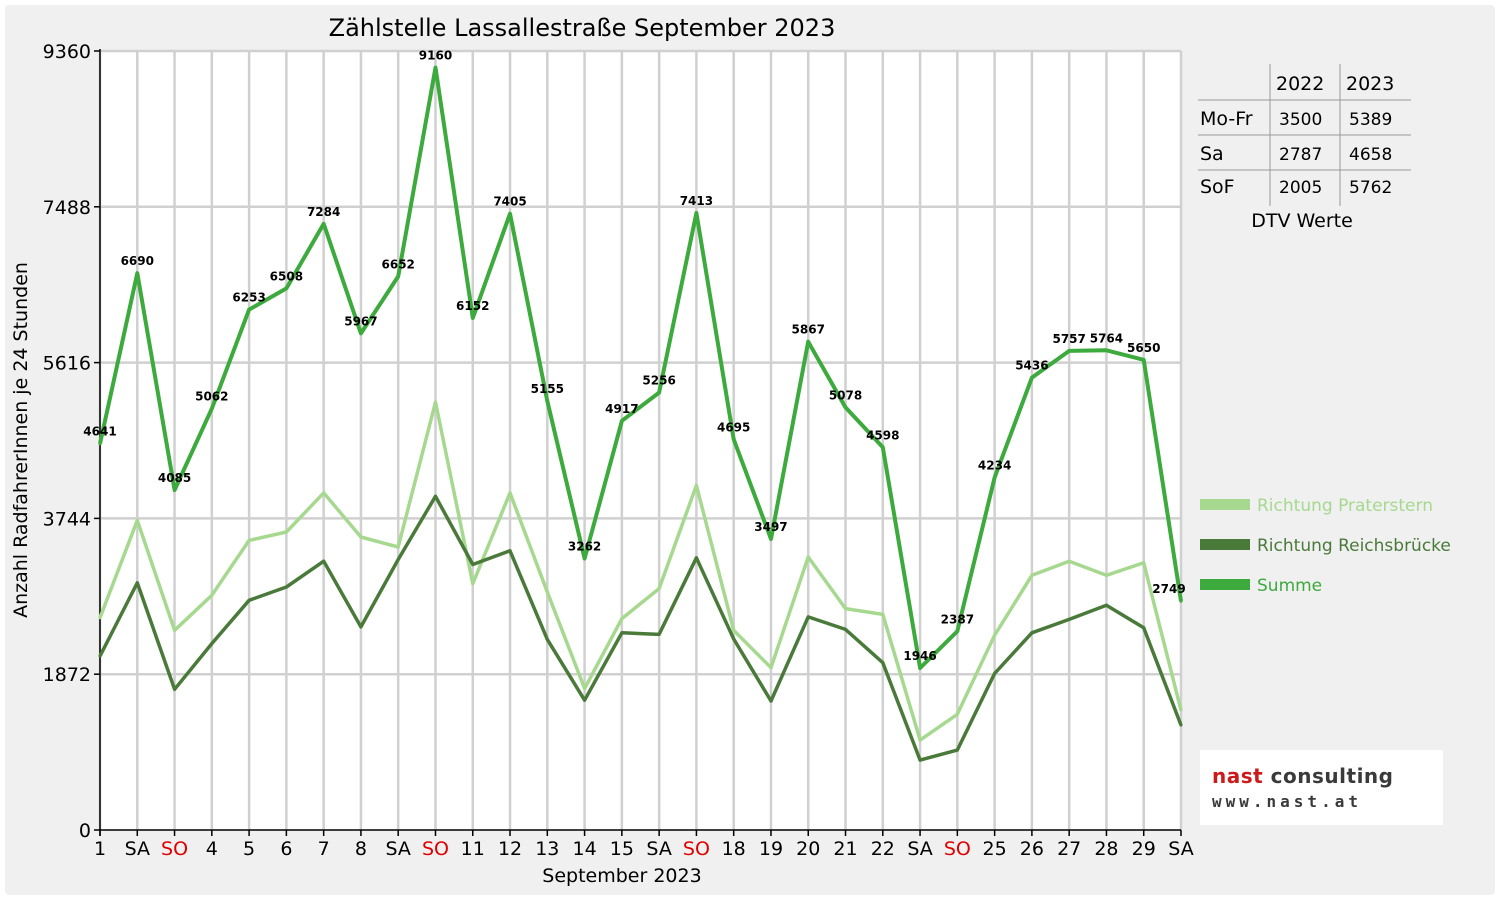  What do you see at coordinates (324, 849) in the screenshot?
I see `x-tick-label: 7` at bounding box center [324, 849].